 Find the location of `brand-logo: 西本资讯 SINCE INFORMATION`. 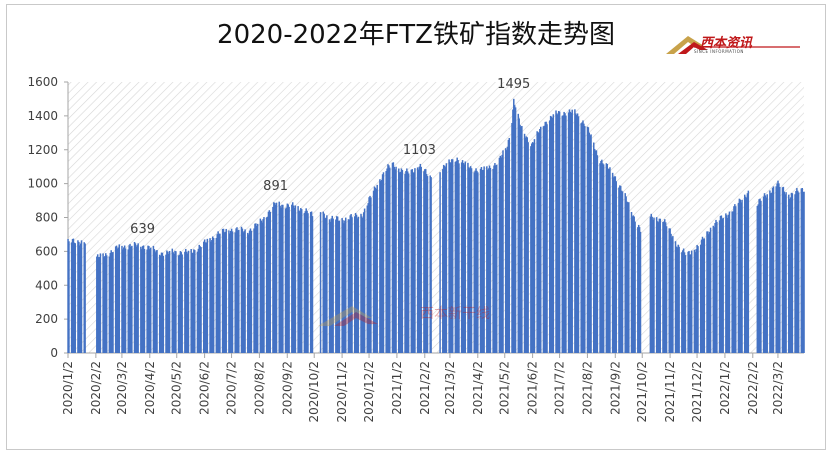

brand-logo: 西本资讯 SINCE INFORMATION is located at coordinates (734, 43).